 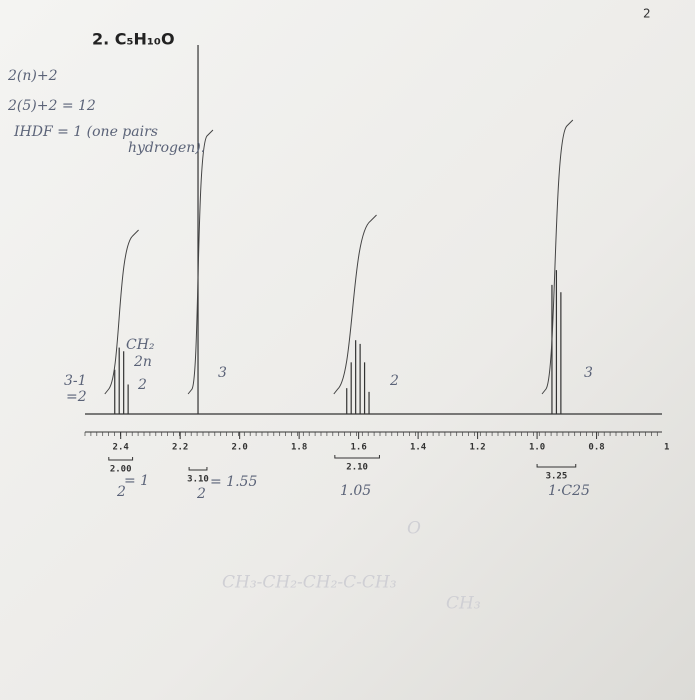 I want to click on handwritten-note: 2(5)+2 = 12, so click(x=51, y=106).